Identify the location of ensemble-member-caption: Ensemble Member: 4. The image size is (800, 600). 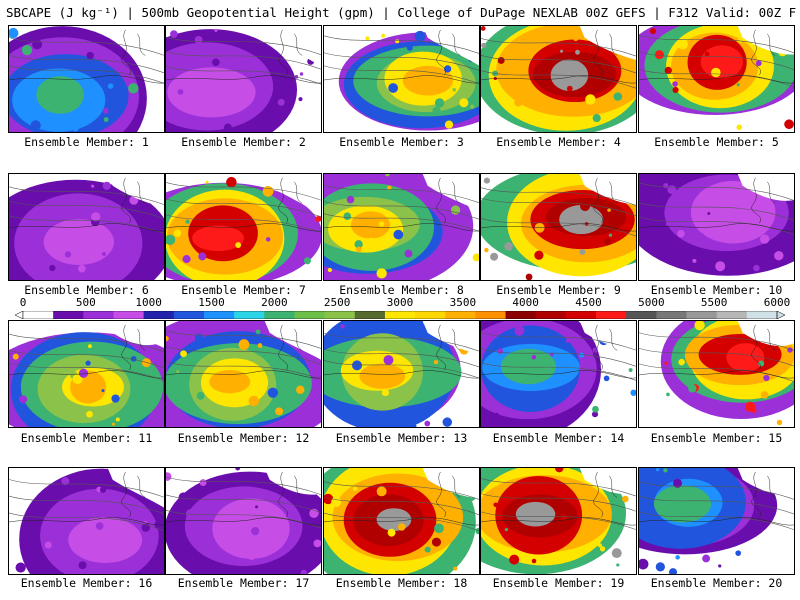
(558, 142).